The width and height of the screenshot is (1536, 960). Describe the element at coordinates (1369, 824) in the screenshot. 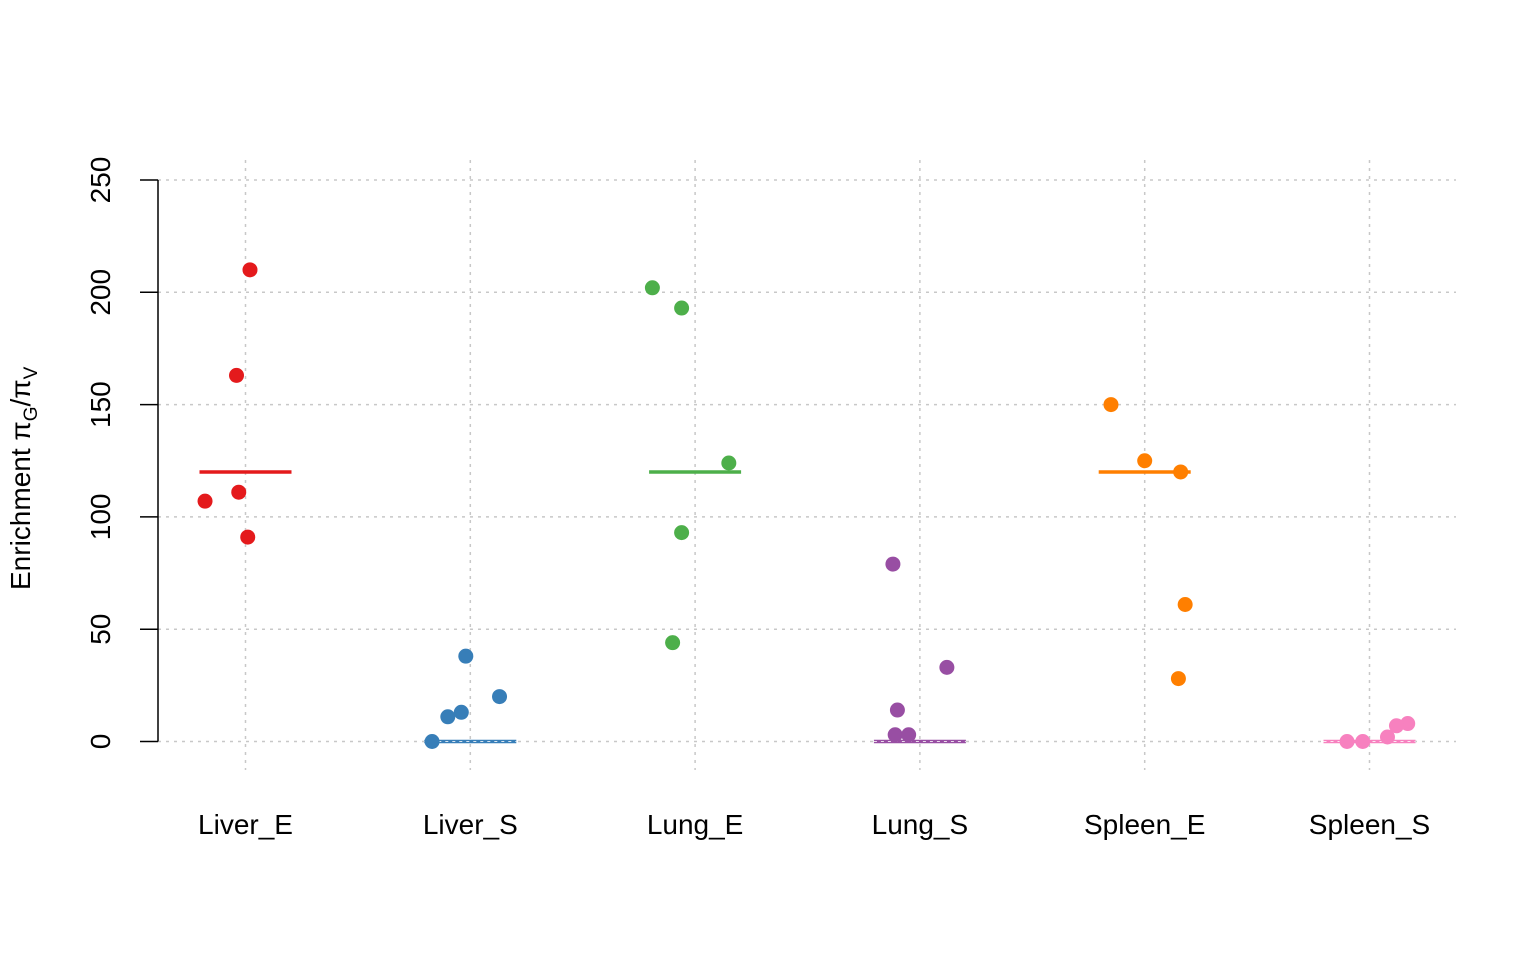

I see `x-tick-label: Spleen_S` at that location.